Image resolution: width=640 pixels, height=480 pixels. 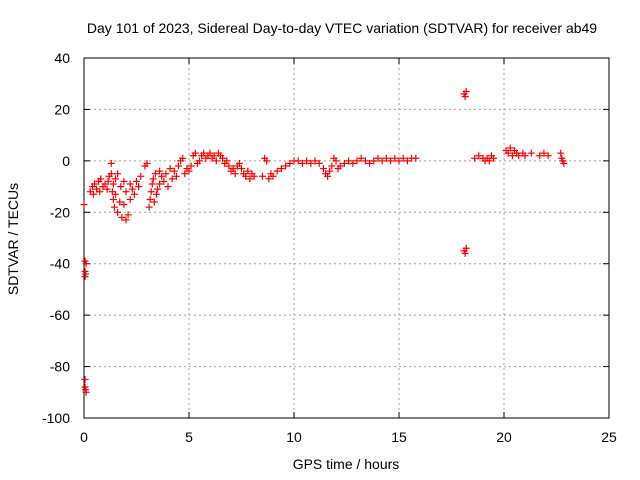 What do you see at coordinates (60, 315) in the screenshot?
I see `y-tick-label: -60` at bounding box center [60, 315].